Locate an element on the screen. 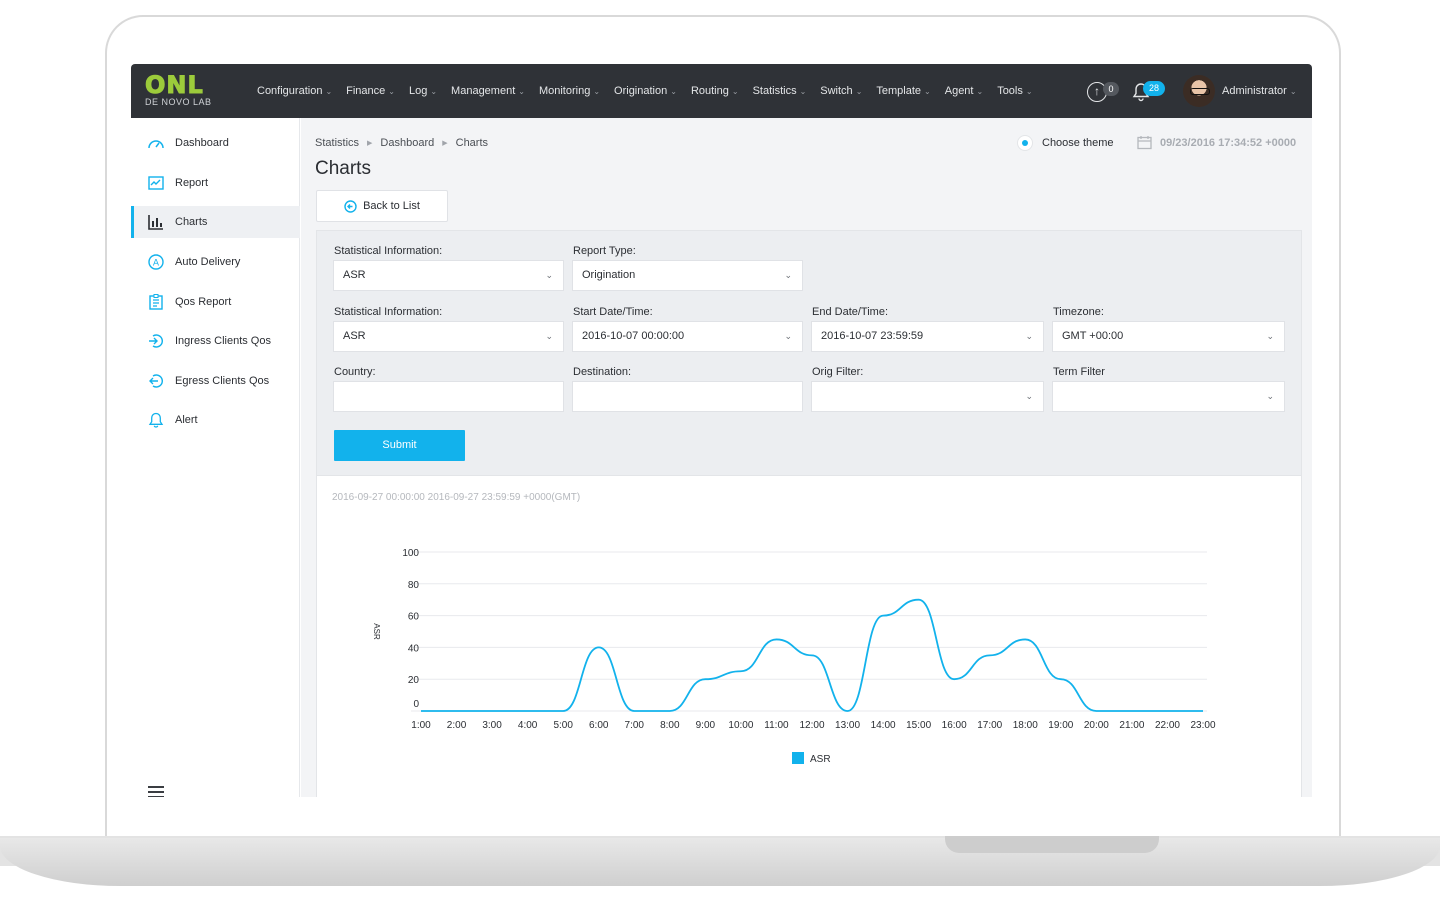 This screenshot has height=900, width=1440. x-tick-label: 4:00 is located at coordinates (528, 725).